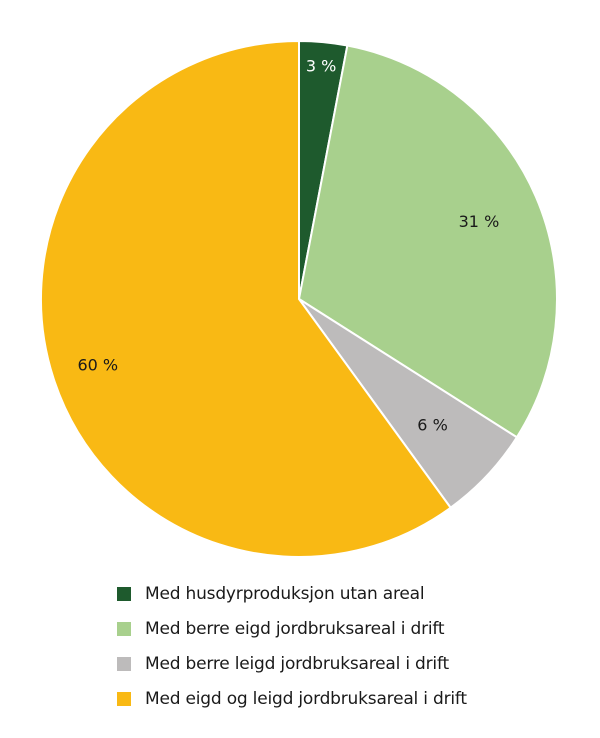 The image size is (600, 738). I want to click on legend-item: Med husdyrproduksjon utan areal, so click(292, 593).